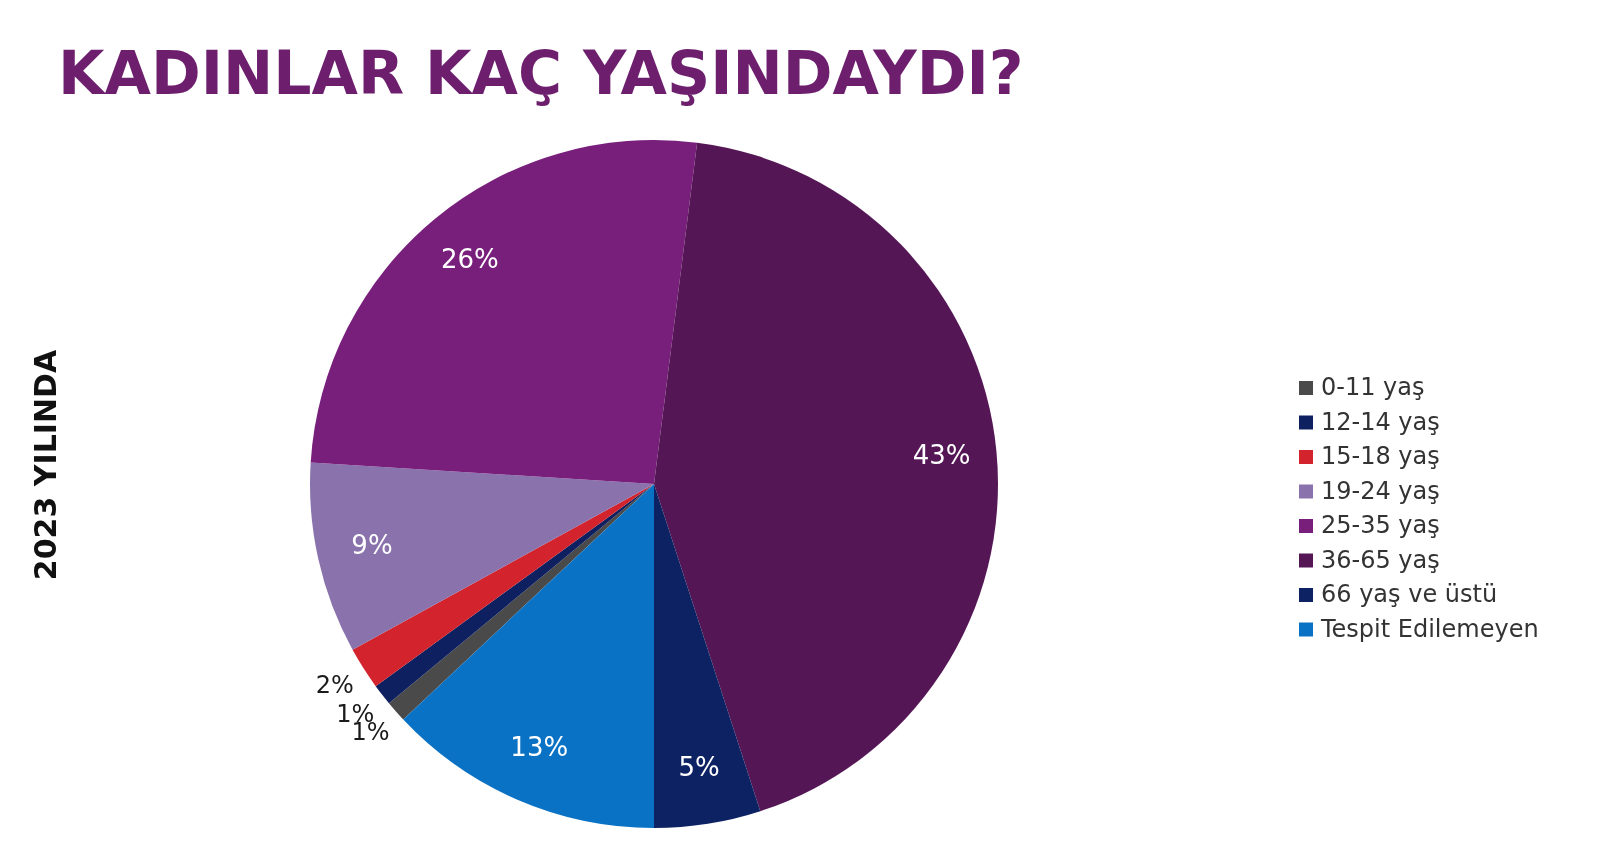  Describe the element at coordinates (1409, 594) in the screenshot. I see `legend-label: 66 yaş ve üstü` at that location.